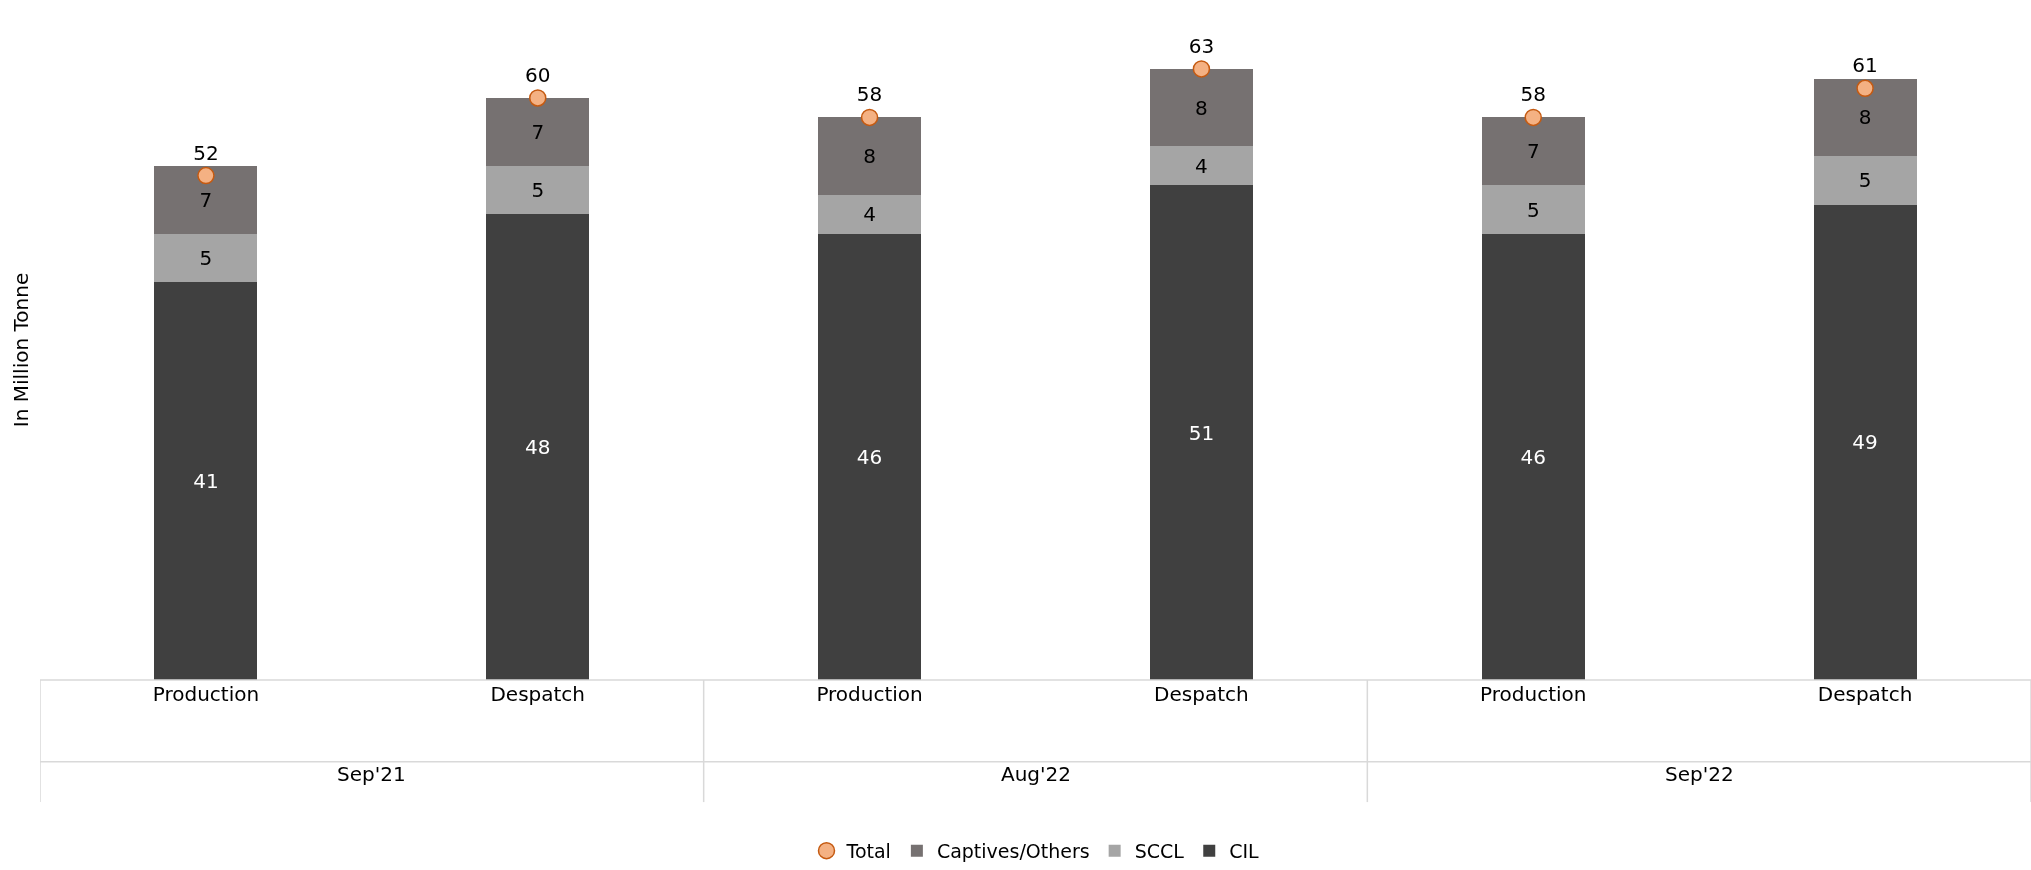  What do you see at coordinates (1036, 774) in the screenshot?
I see `text: Aug'22` at bounding box center [1036, 774].